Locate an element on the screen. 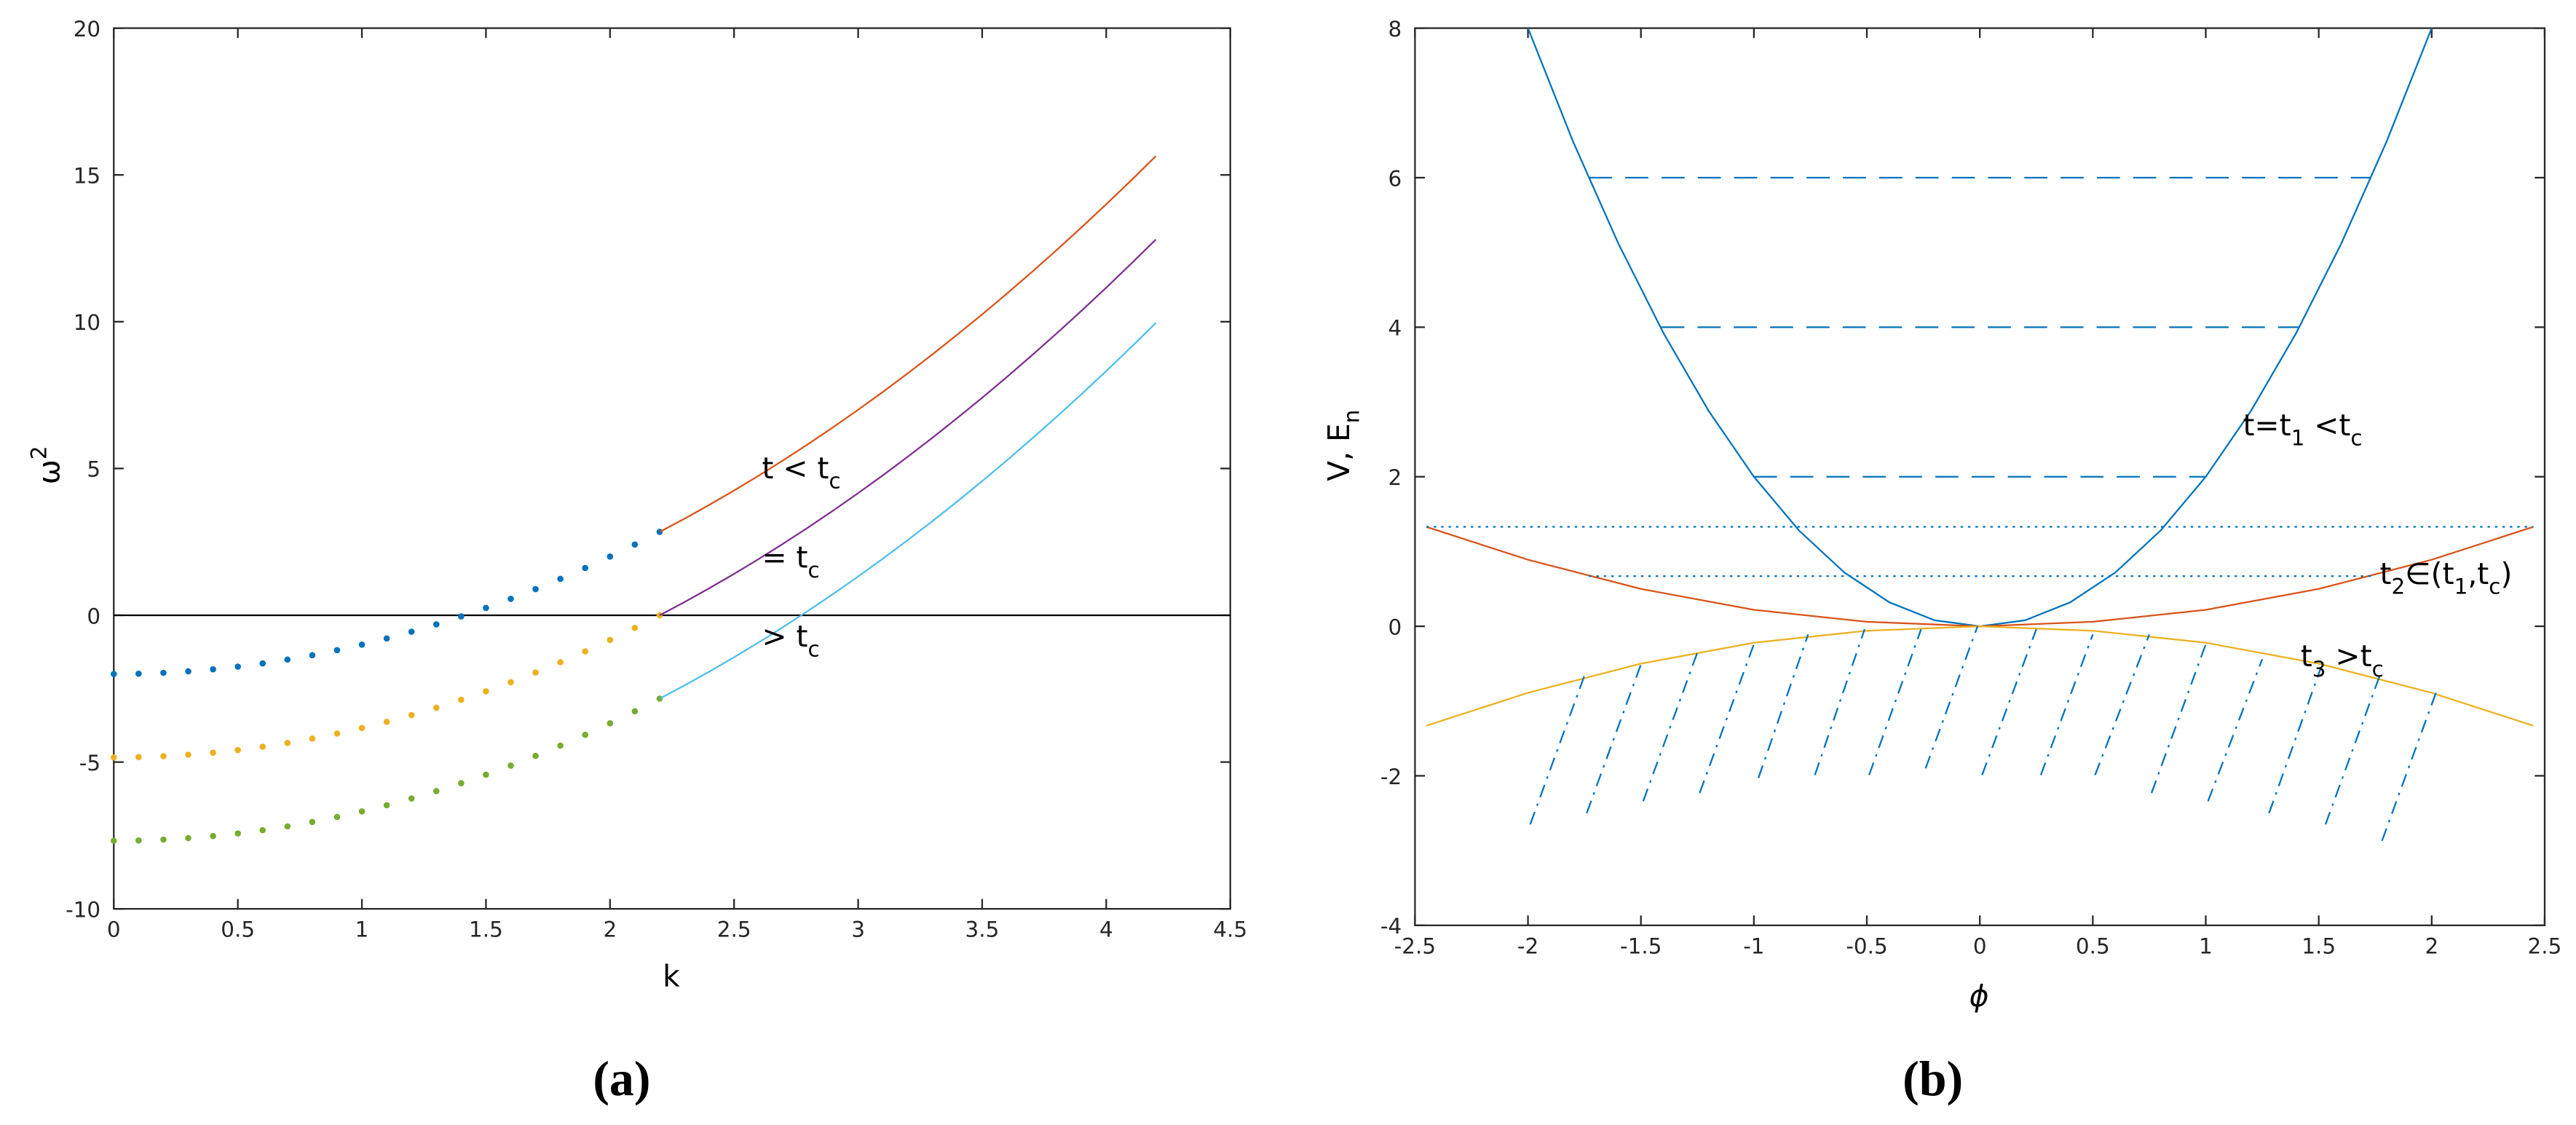 This screenshot has height=1125, width=2576. x-tick-label: -2.5 is located at coordinates (1415, 945).